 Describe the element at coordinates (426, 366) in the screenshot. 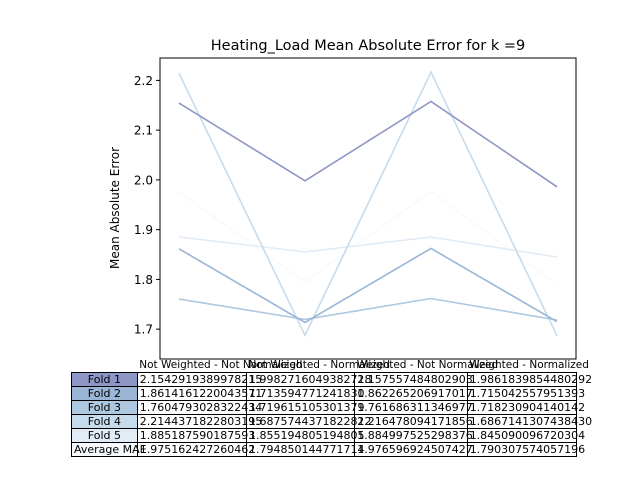

I see `column-header: Weighted - Not Normalized` at that location.